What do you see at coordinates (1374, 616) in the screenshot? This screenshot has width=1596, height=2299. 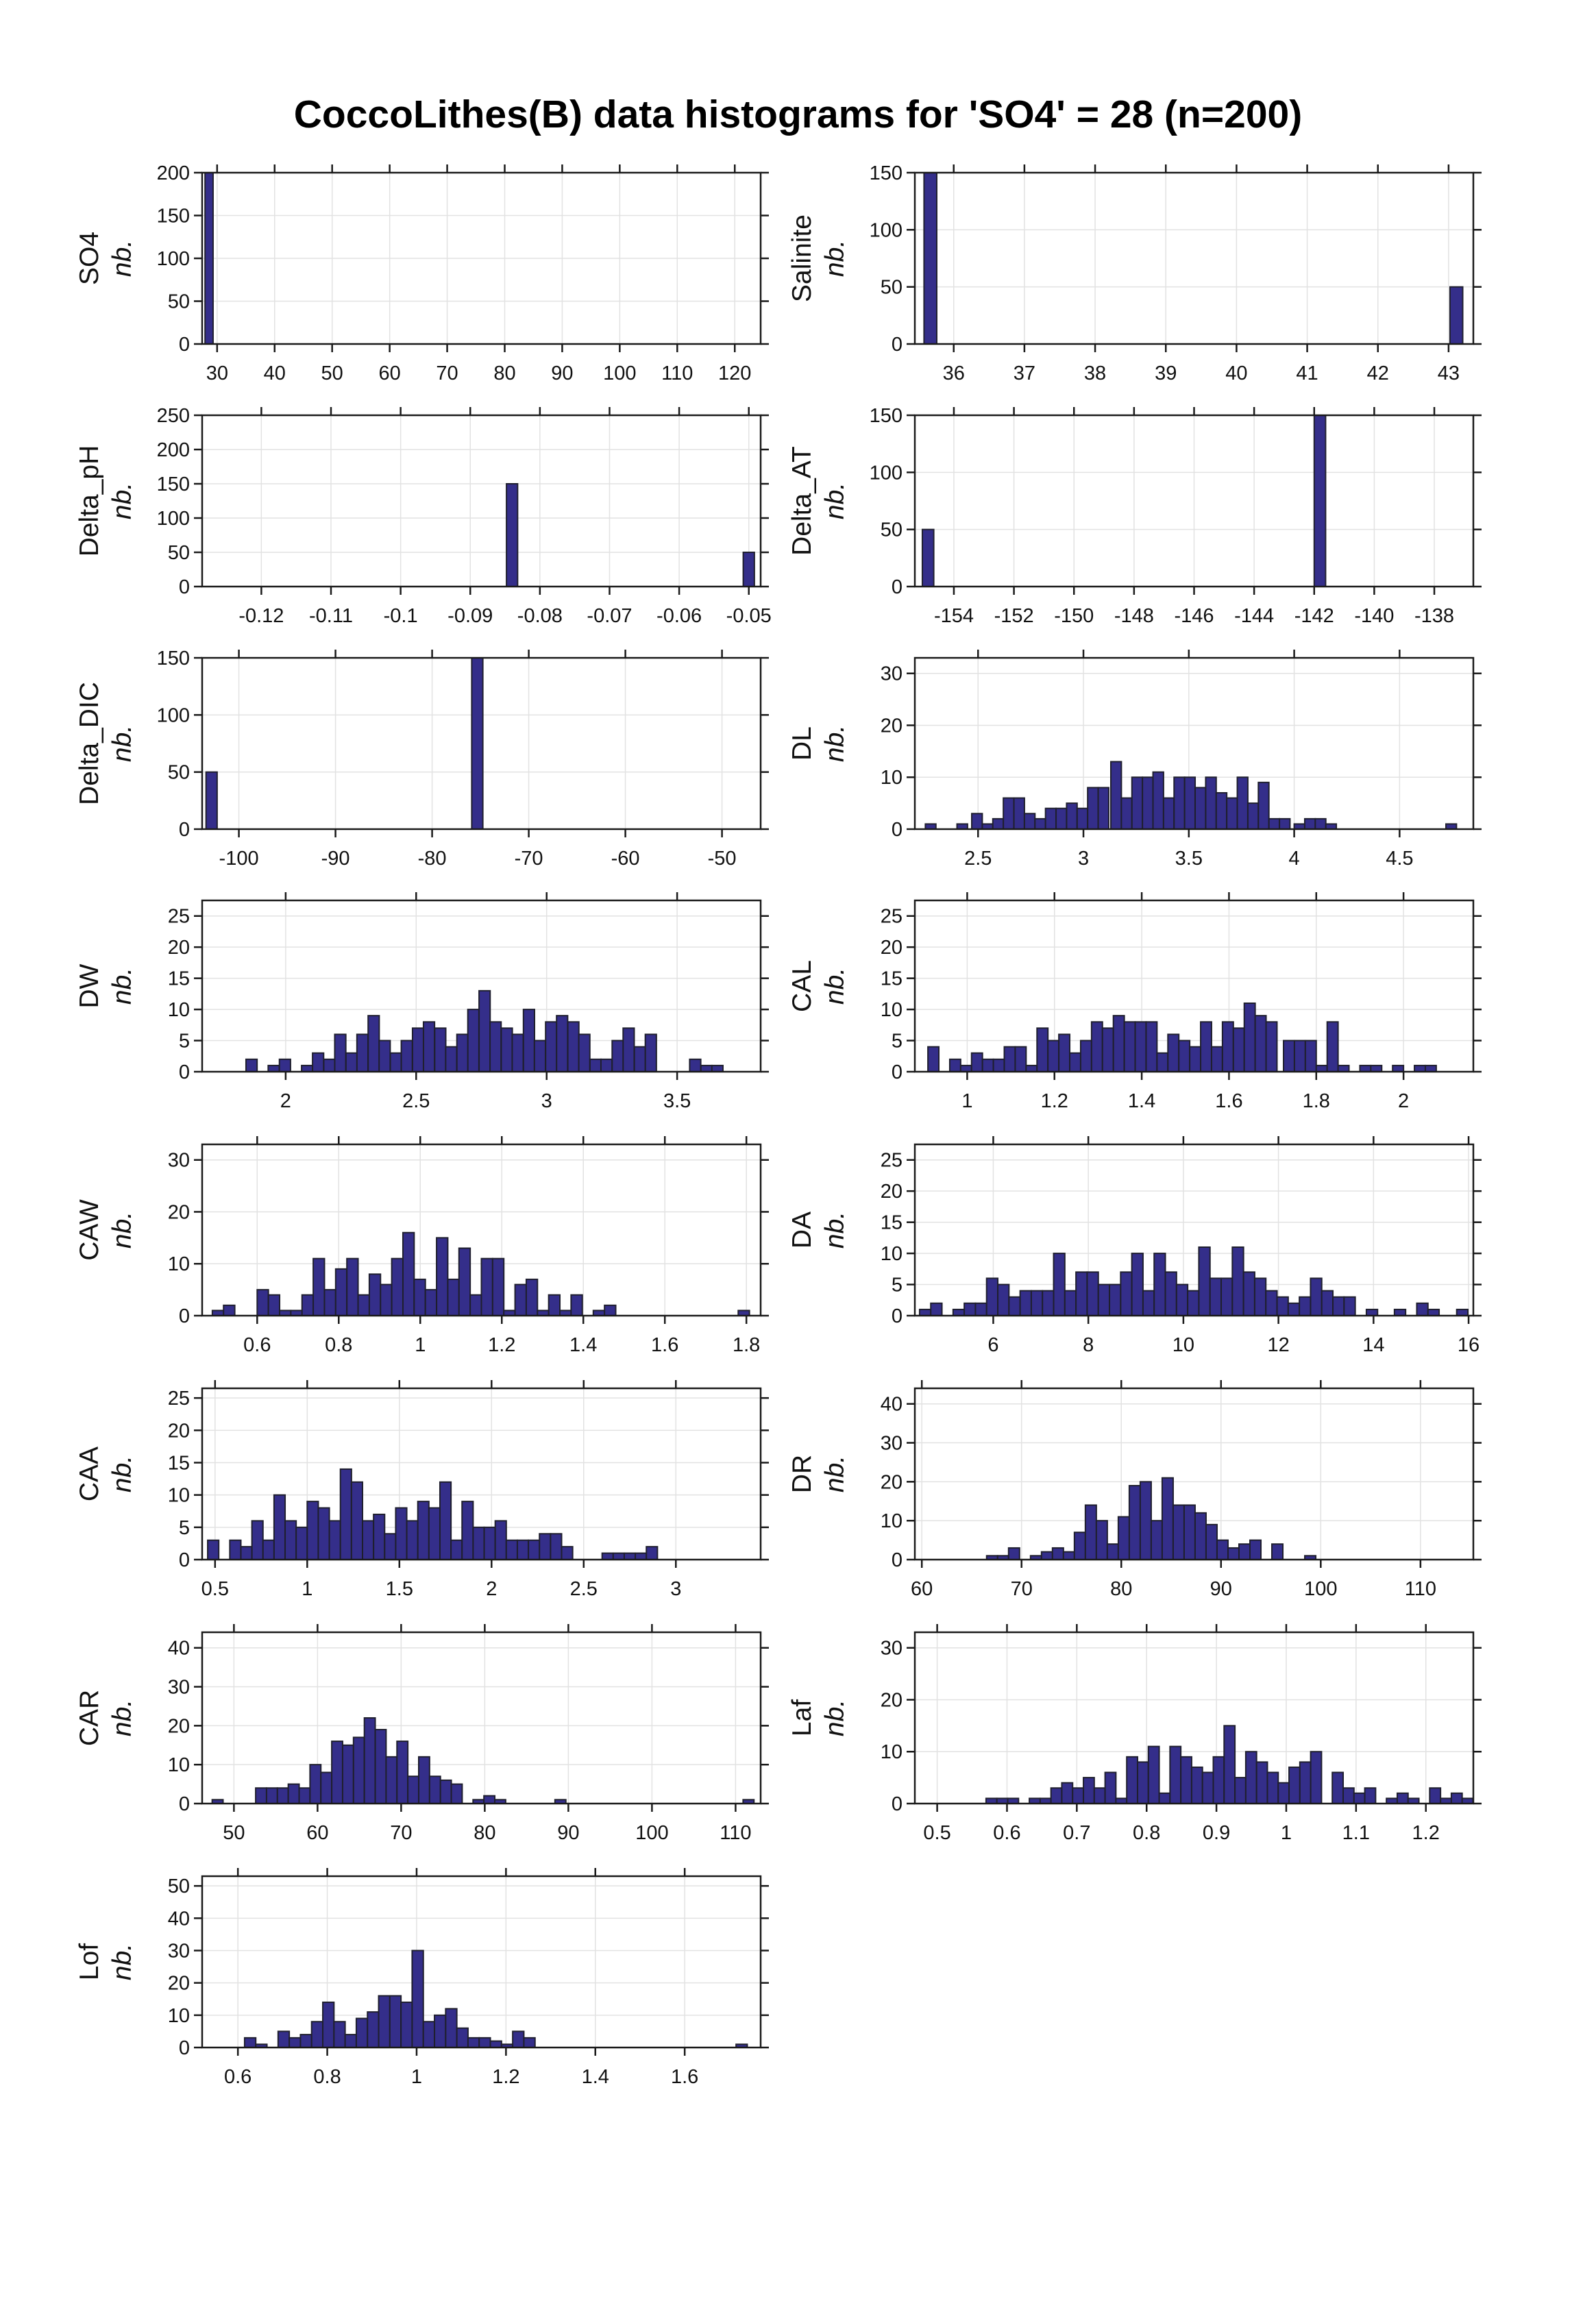 I see `svg-text: -140` at bounding box center [1374, 616].